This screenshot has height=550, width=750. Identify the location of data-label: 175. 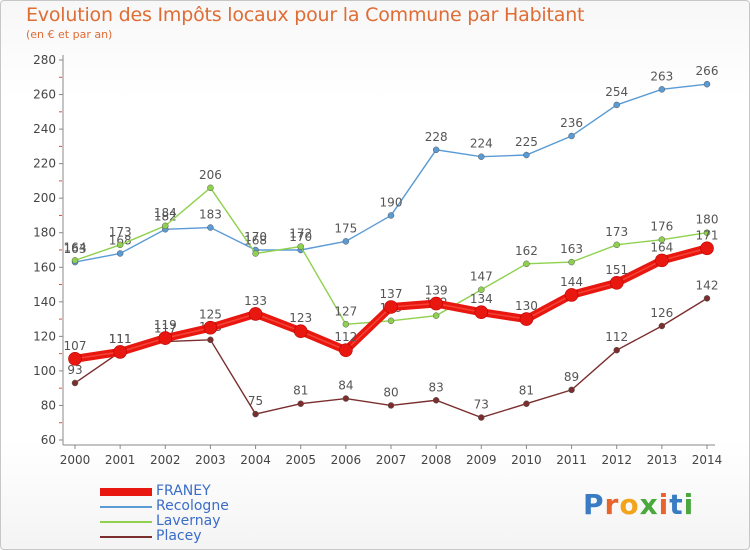
(345, 228).